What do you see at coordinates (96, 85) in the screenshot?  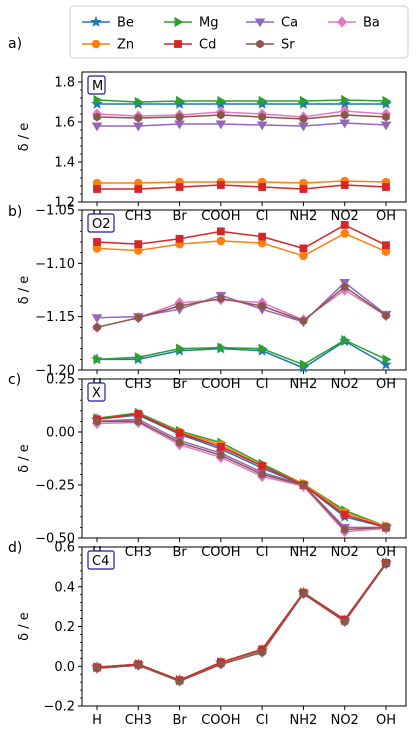 I see `panel-tag: M` at bounding box center [96, 85].